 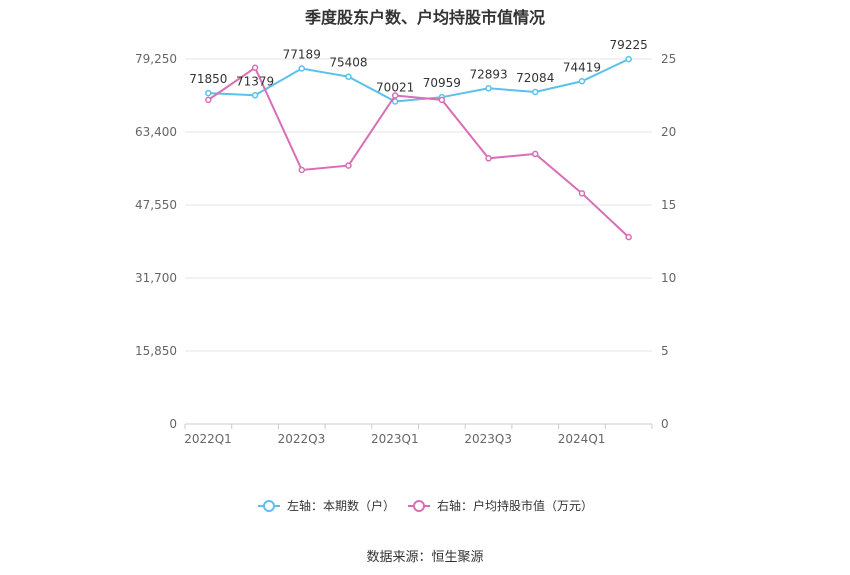 What do you see at coordinates (668, 278) in the screenshot?
I see `right-axis-tick-label: 10` at bounding box center [668, 278].